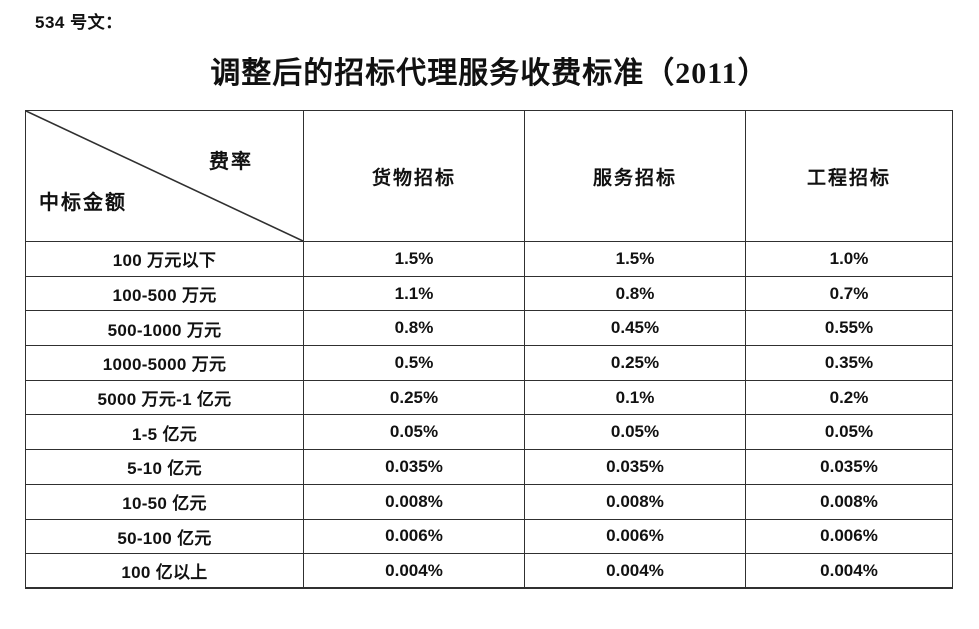  What do you see at coordinates (164, 328) in the screenshot?
I see `amount-range-cell: 500-1000 万元` at bounding box center [164, 328].